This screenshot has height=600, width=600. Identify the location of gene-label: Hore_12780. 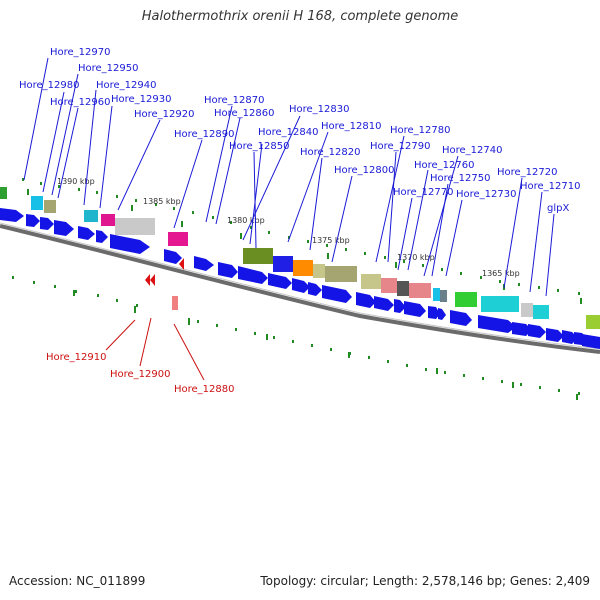
(420, 130).